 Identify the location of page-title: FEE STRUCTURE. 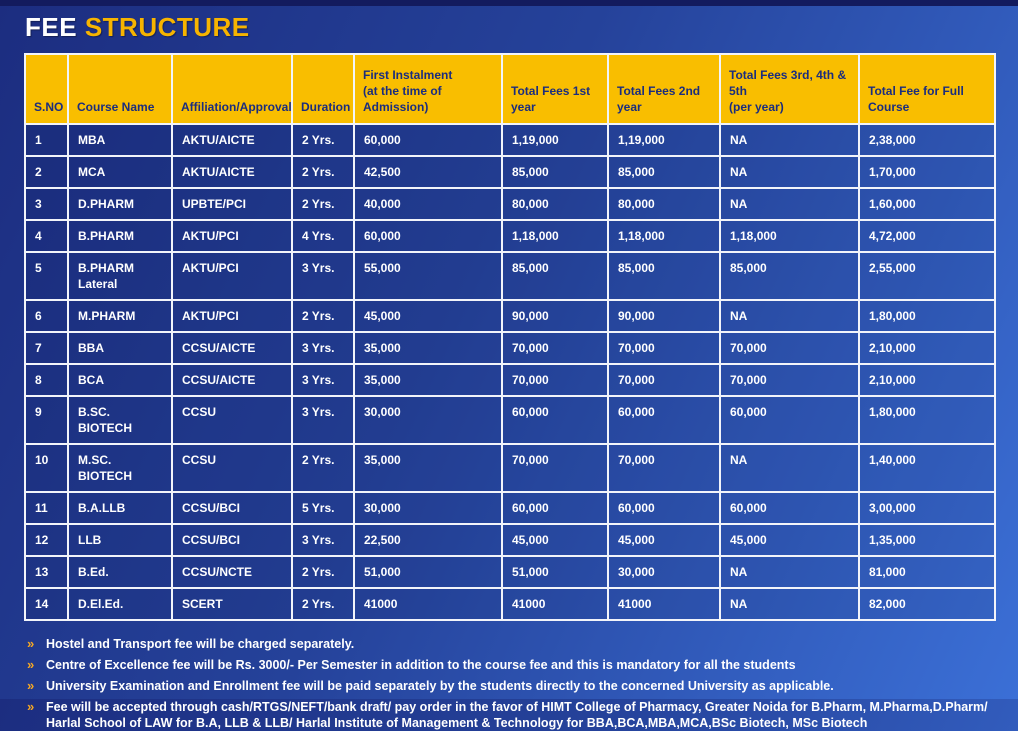
(521, 27).